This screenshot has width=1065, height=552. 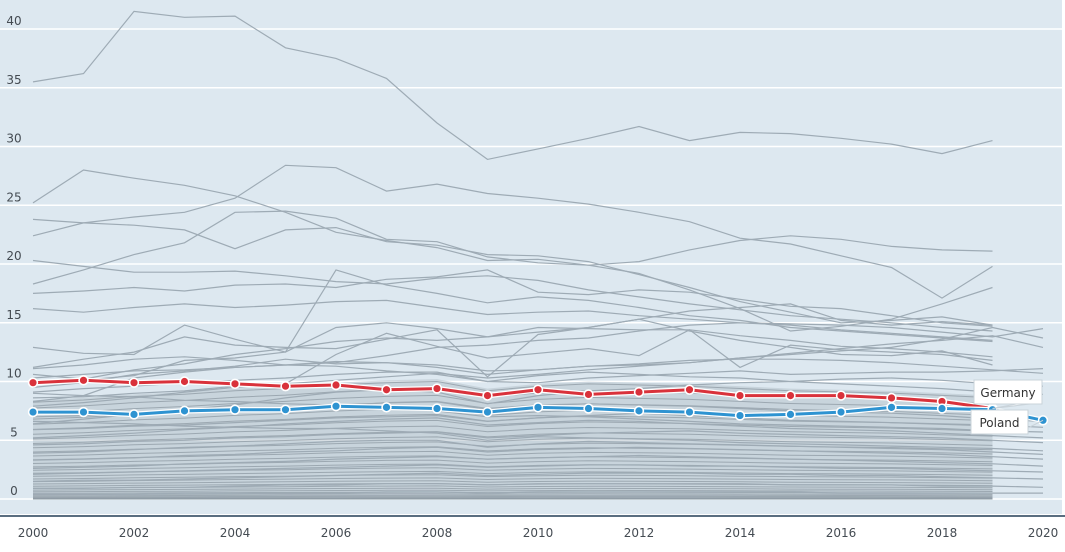 I want to click on poland-point-2001, so click(x=83, y=412).